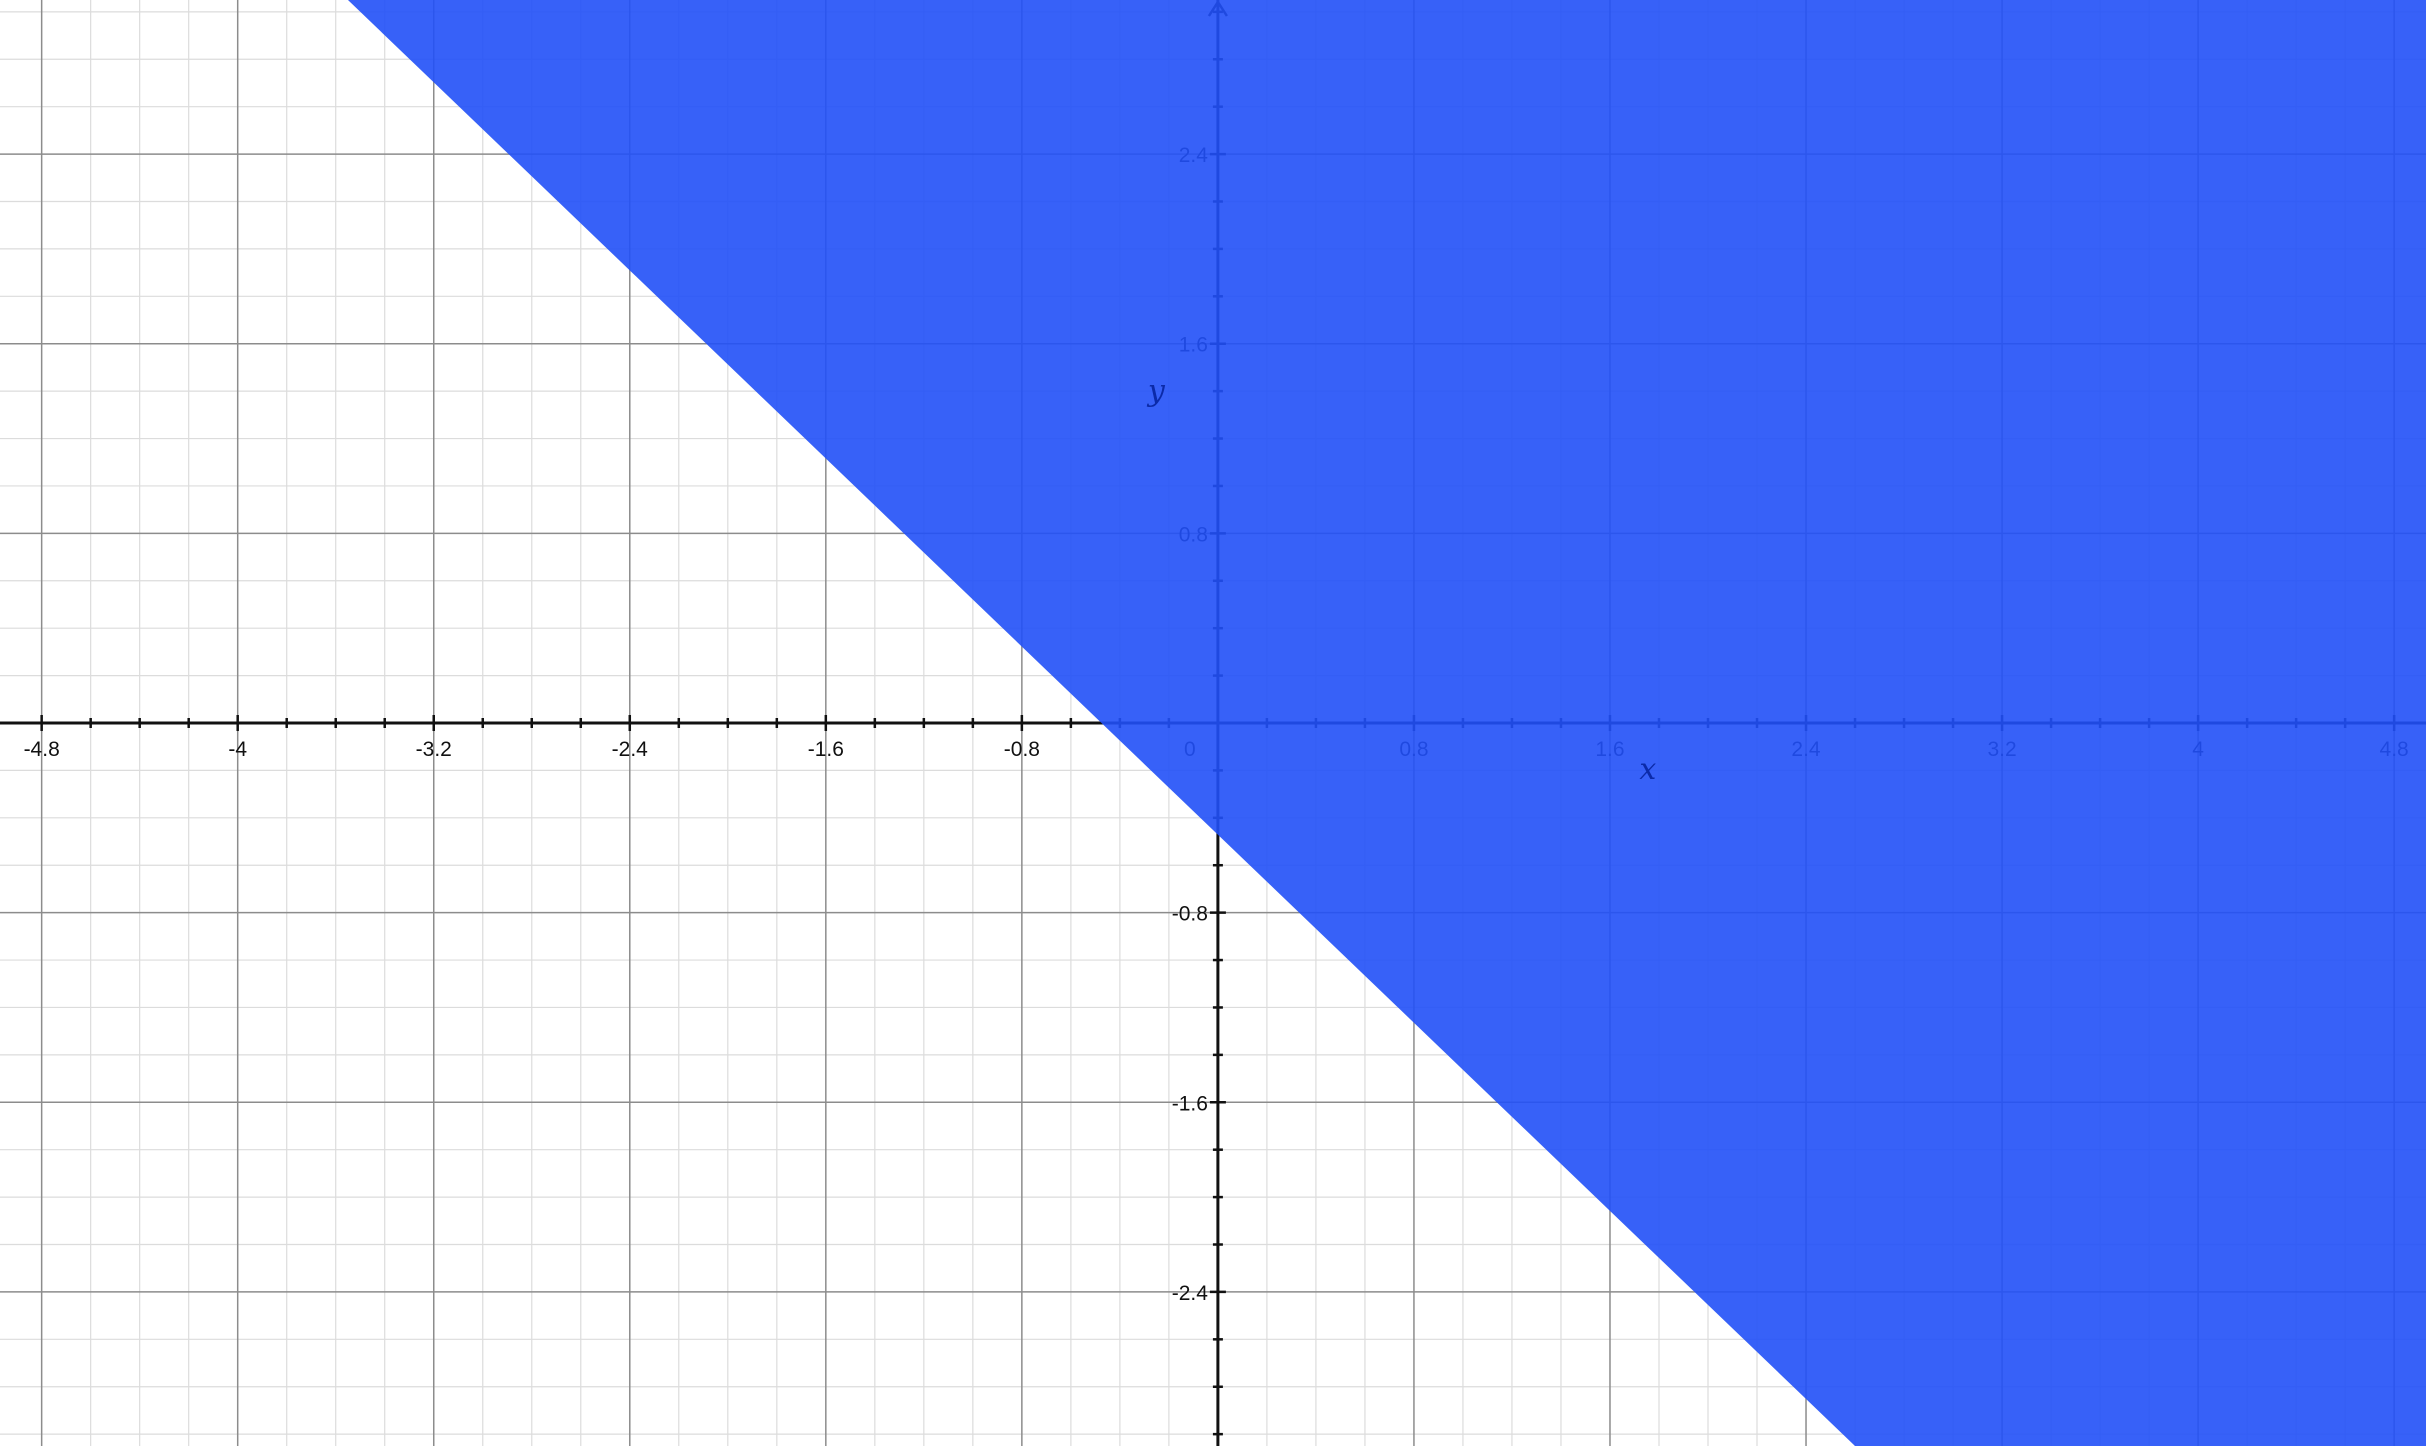 This screenshot has height=1446, width=2426. What do you see at coordinates (1647, 769) in the screenshot?
I see `x-axis-label: x` at bounding box center [1647, 769].